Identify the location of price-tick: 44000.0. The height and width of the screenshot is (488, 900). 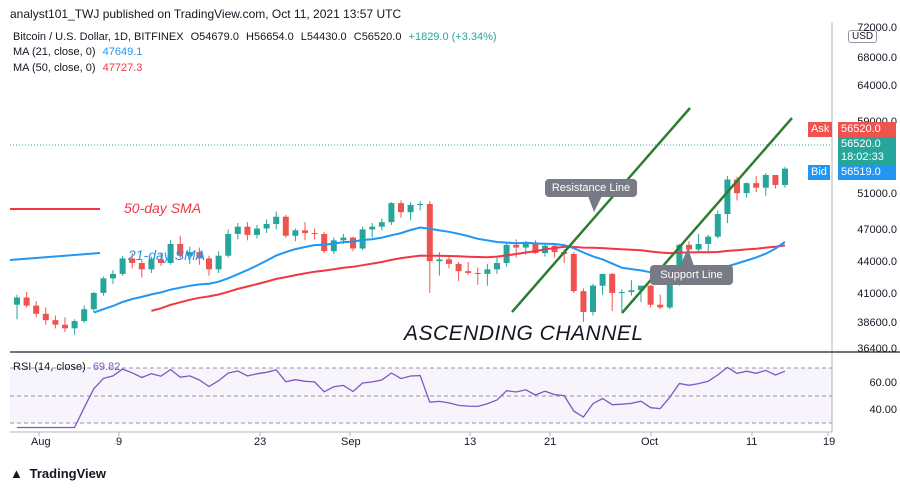
(877, 262).